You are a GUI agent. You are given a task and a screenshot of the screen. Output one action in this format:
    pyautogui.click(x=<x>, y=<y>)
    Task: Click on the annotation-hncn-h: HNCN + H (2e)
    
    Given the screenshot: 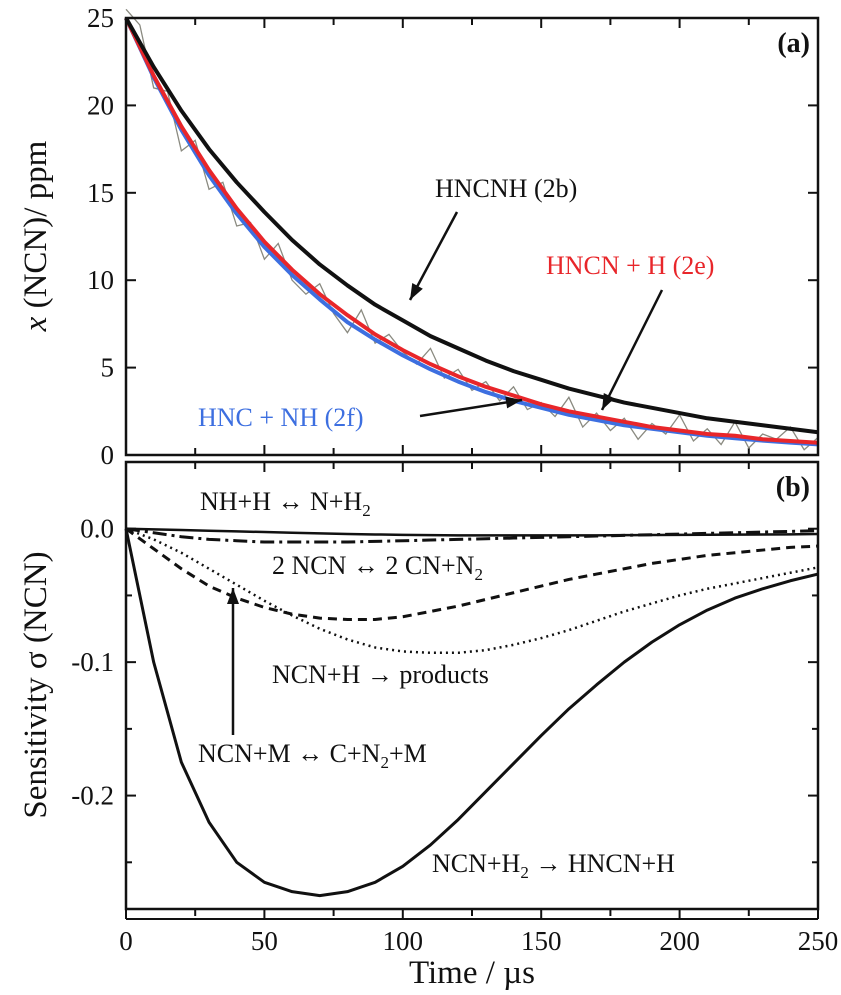 What is the action you would take?
    pyautogui.click(x=630, y=265)
    